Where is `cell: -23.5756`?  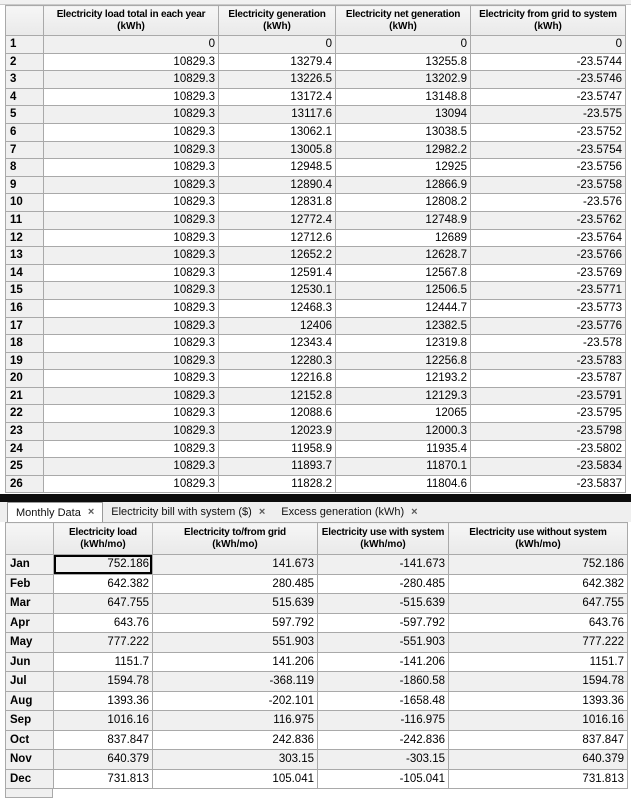 cell: -23.5756 is located at coordinates (548, 167).